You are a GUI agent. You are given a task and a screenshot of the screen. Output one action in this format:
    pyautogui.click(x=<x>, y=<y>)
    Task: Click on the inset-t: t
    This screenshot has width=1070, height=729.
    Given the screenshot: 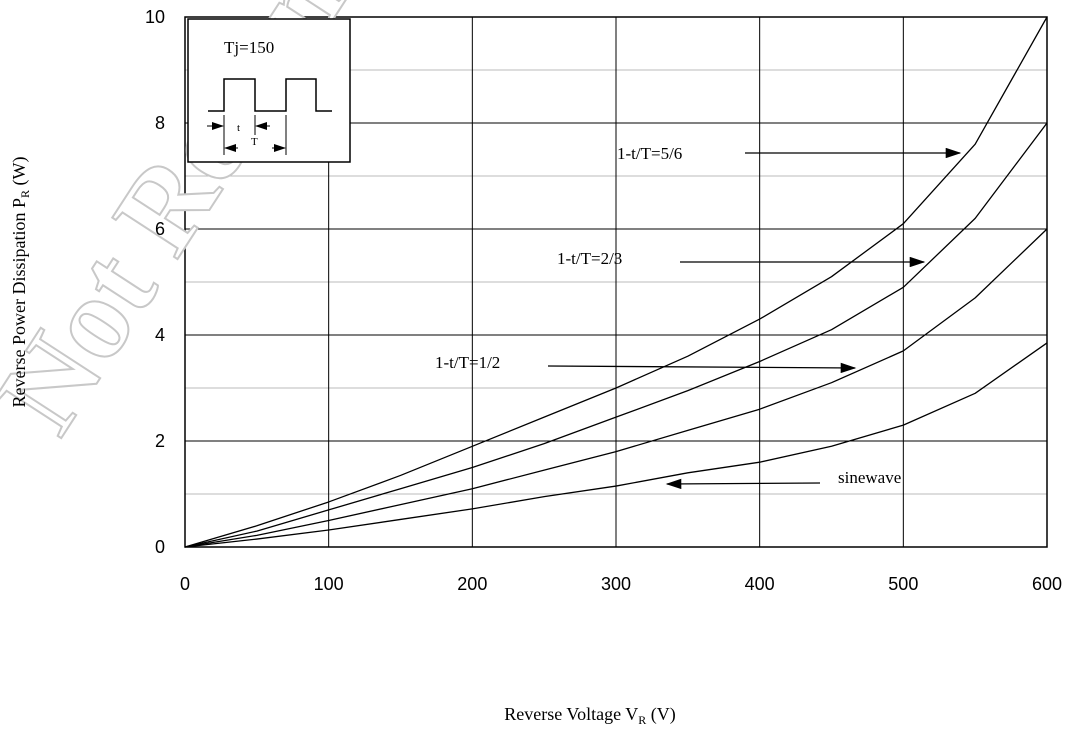 What is the action you would take?
    pyautogui.click(x=238, y=128)
    